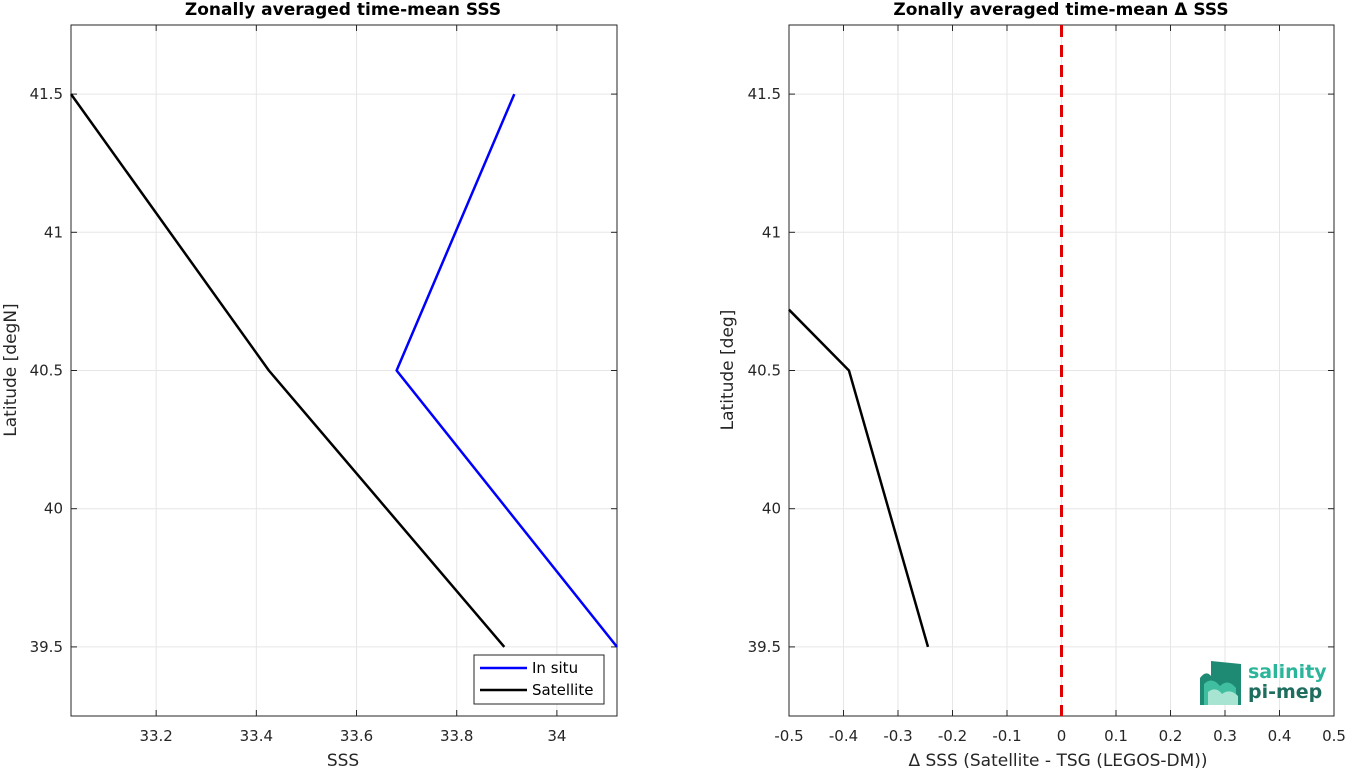 Image resolution: width=1347 pixels, height=769 pixels. Describe the element at coordinates (1006, 736) in the screenshot. I see `right-chart-x-tick-label: -0.1` at that location.